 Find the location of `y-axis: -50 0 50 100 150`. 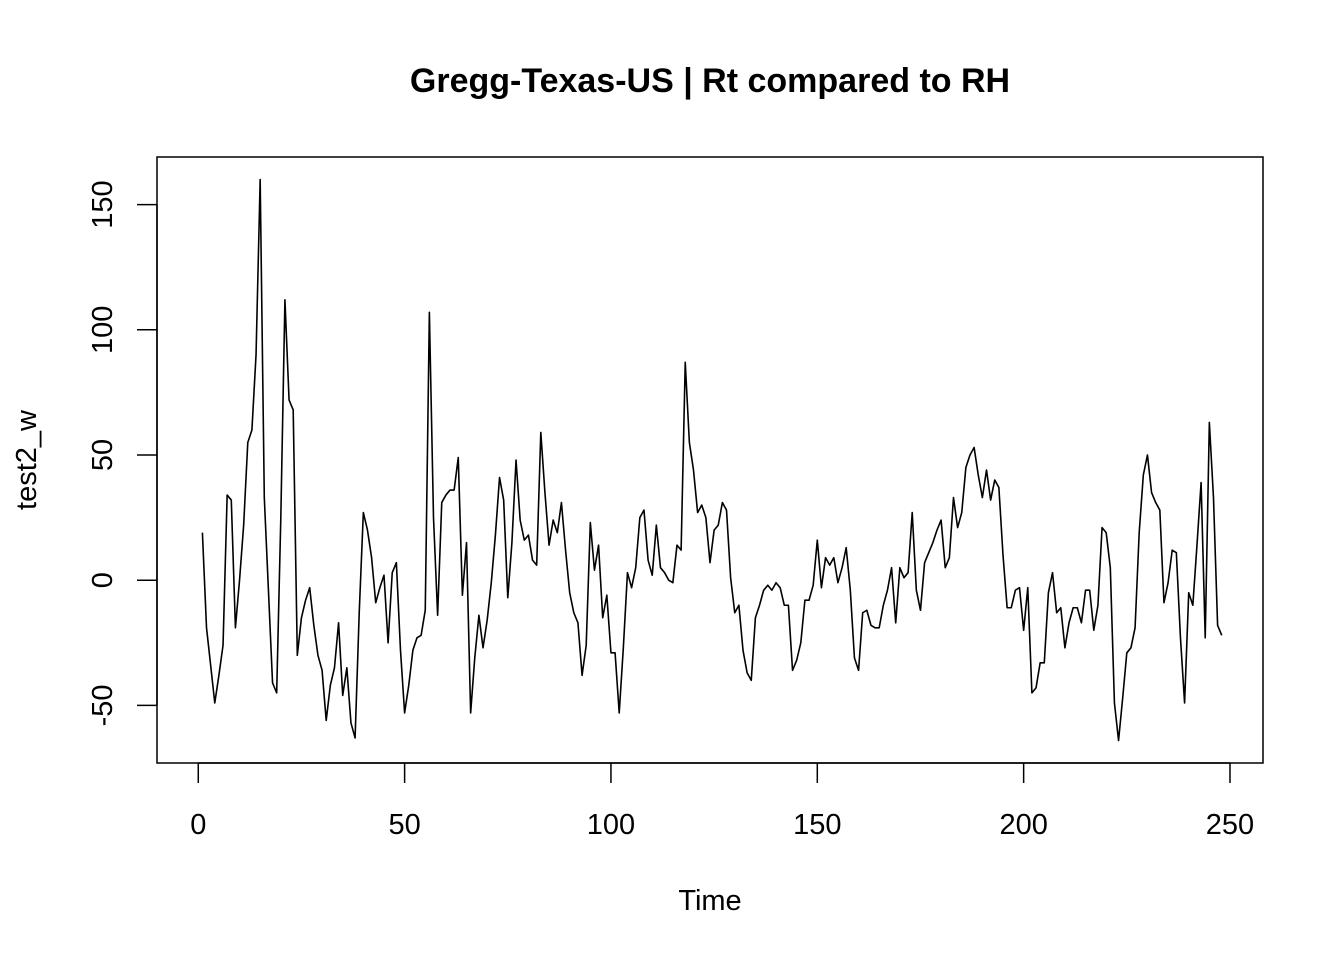

y-axis: -50 0 50 100 150 is located at coordinates (122, 453).